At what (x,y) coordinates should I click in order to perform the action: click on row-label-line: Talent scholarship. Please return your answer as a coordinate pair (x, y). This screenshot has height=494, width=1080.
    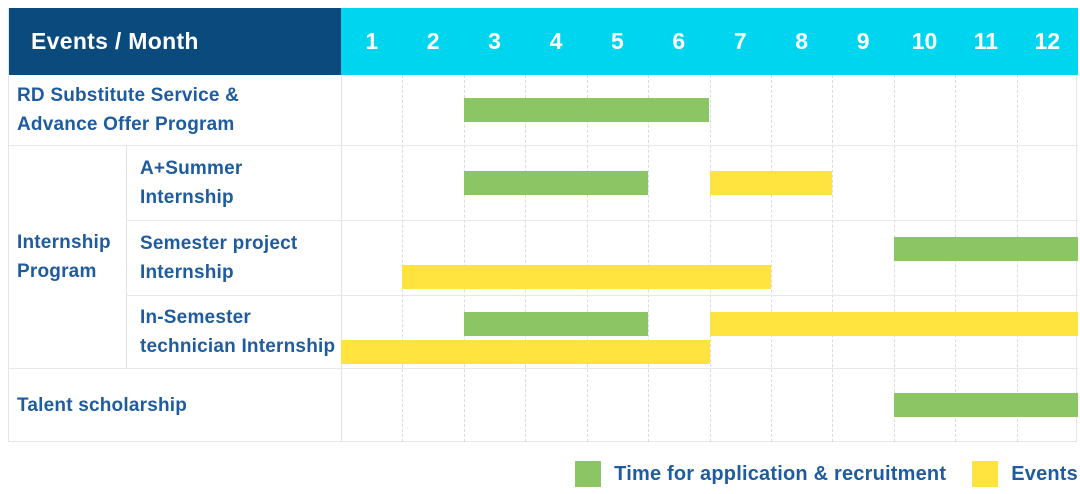
    Looking at the image, I should click on (102, 405).